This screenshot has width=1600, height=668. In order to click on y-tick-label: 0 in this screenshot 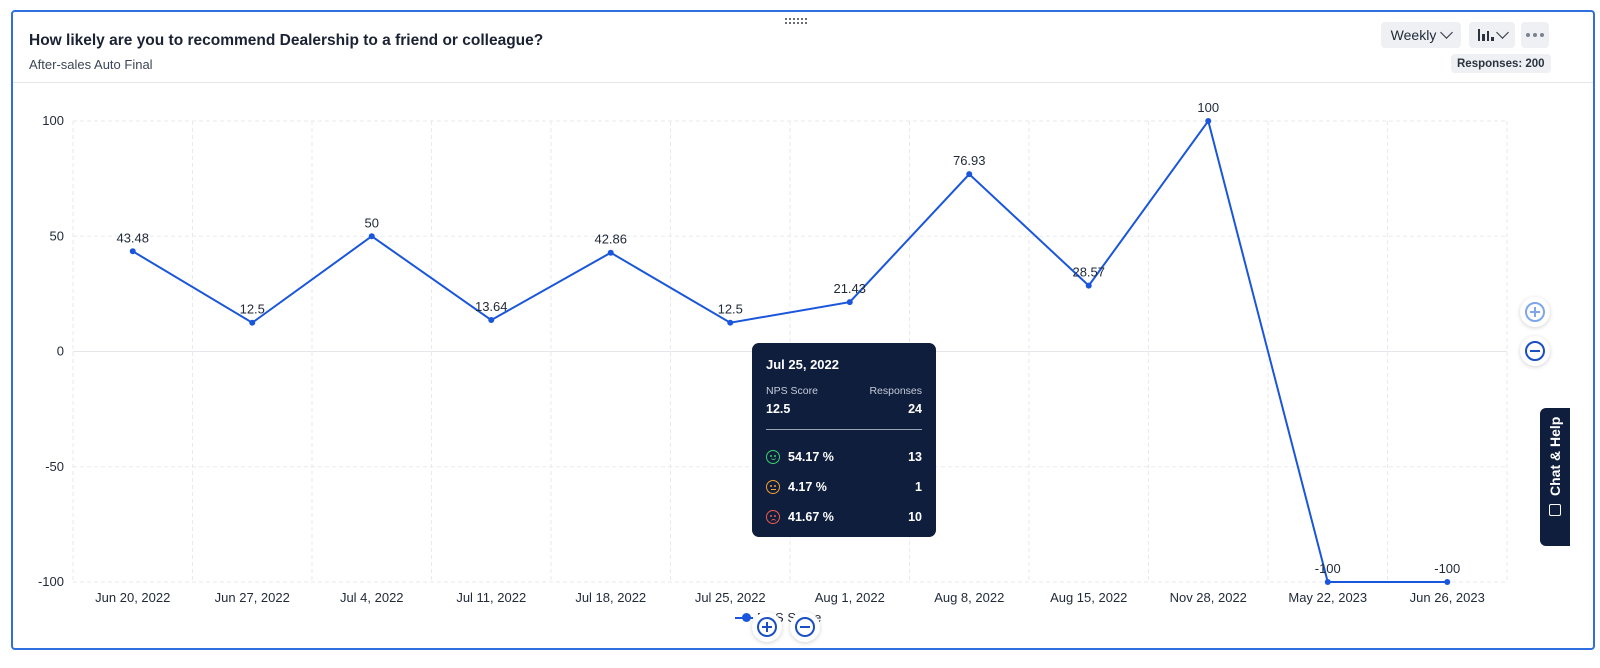, I will do `click(60, 351)`.